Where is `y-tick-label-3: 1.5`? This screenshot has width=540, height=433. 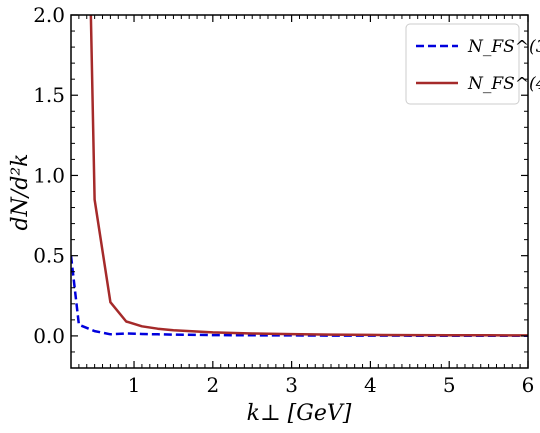
y-tick-label-3: 1.5 is located at coordinates (49, 95).